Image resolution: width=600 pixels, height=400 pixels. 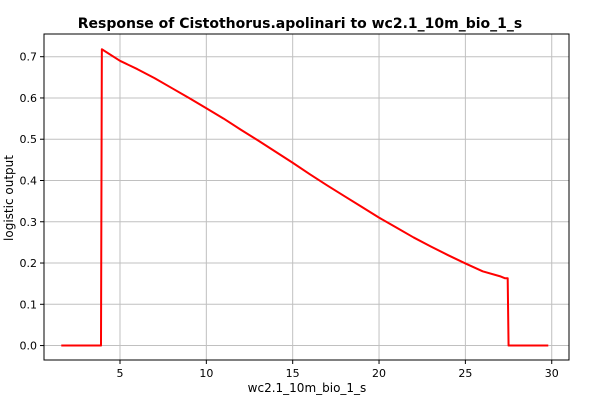 I want to click on x-tick-label: 30, so click(x=552, y=373).